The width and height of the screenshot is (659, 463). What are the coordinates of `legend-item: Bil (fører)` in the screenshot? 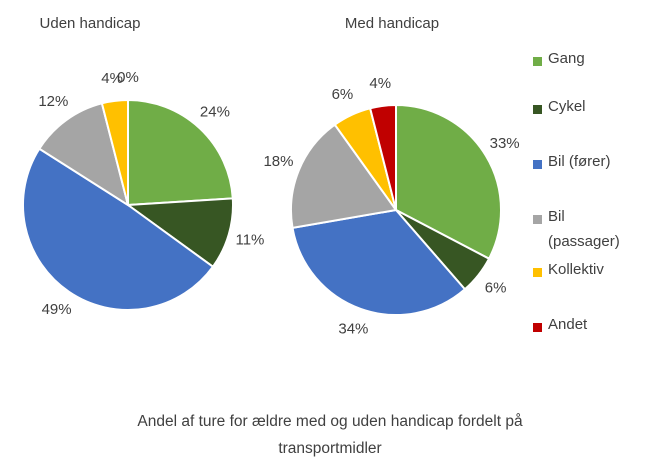 It's located at (593, 163).